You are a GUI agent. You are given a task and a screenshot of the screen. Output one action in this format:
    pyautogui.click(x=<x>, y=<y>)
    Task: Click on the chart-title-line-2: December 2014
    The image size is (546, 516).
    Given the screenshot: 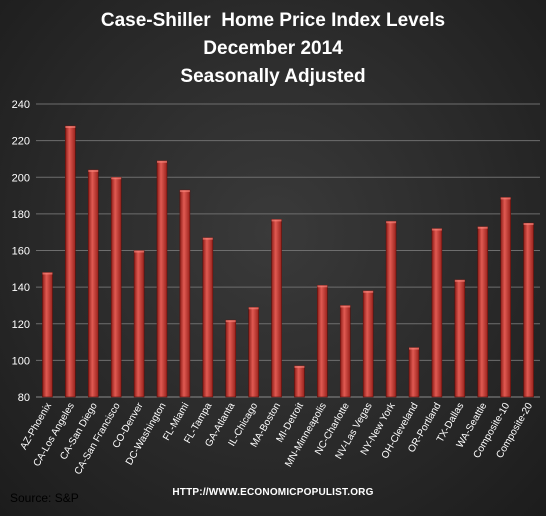 What is the action you would take?
    pyautogui.click(x=273, y=48)
    